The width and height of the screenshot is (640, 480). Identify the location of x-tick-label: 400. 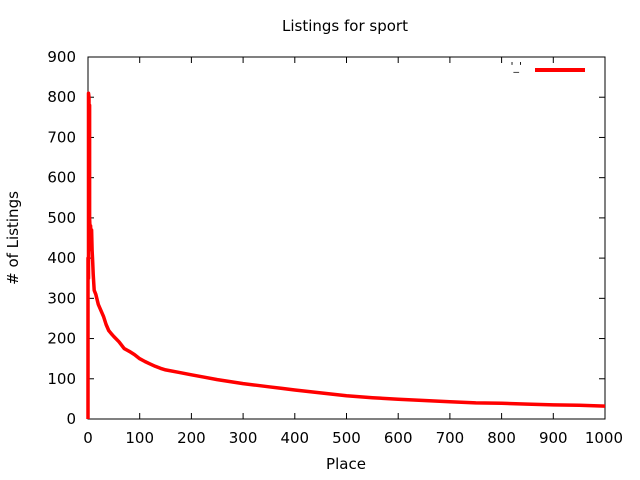
(294, 438).